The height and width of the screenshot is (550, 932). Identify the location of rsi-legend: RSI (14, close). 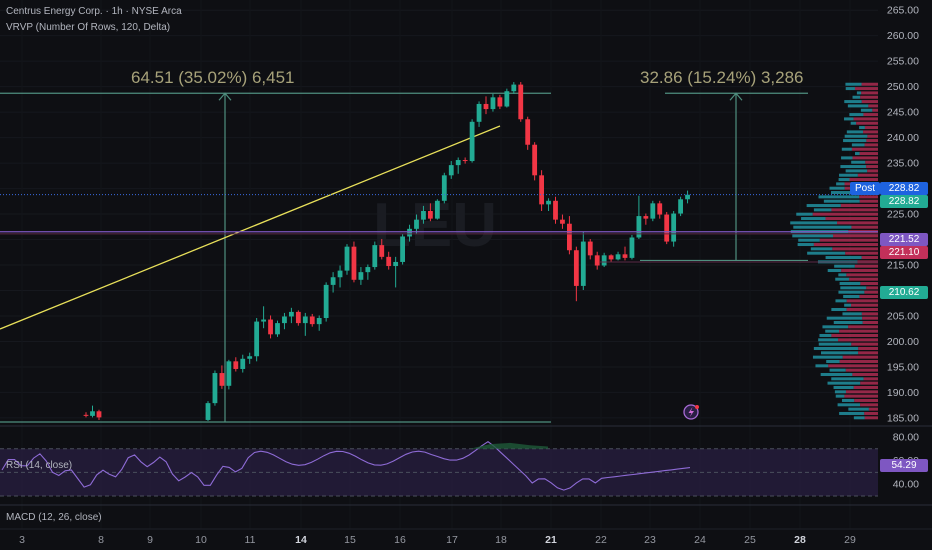
(39, 465).